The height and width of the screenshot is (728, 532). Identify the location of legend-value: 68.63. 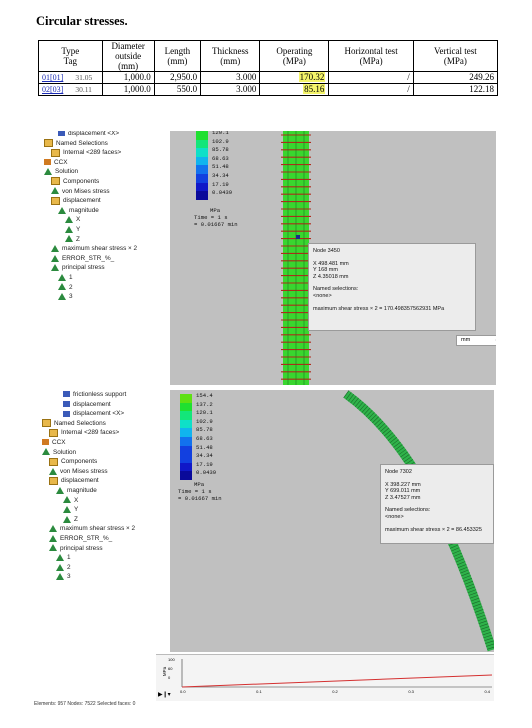
(204, 438).